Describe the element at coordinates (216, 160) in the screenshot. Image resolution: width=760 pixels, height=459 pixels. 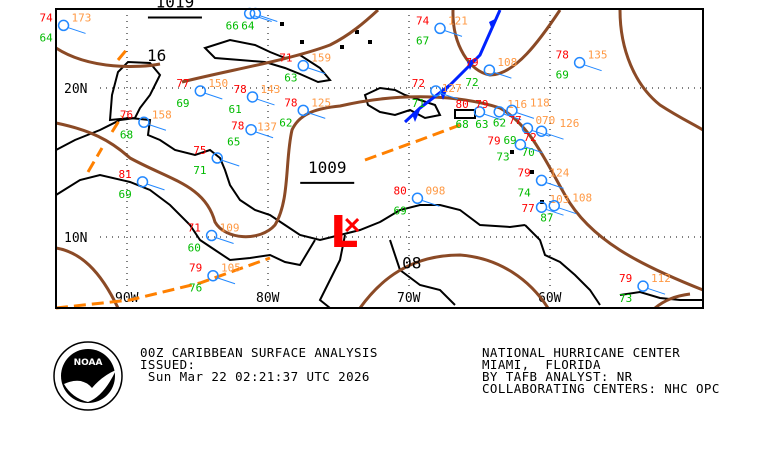
I see `station-plot: 75 71` at that location.